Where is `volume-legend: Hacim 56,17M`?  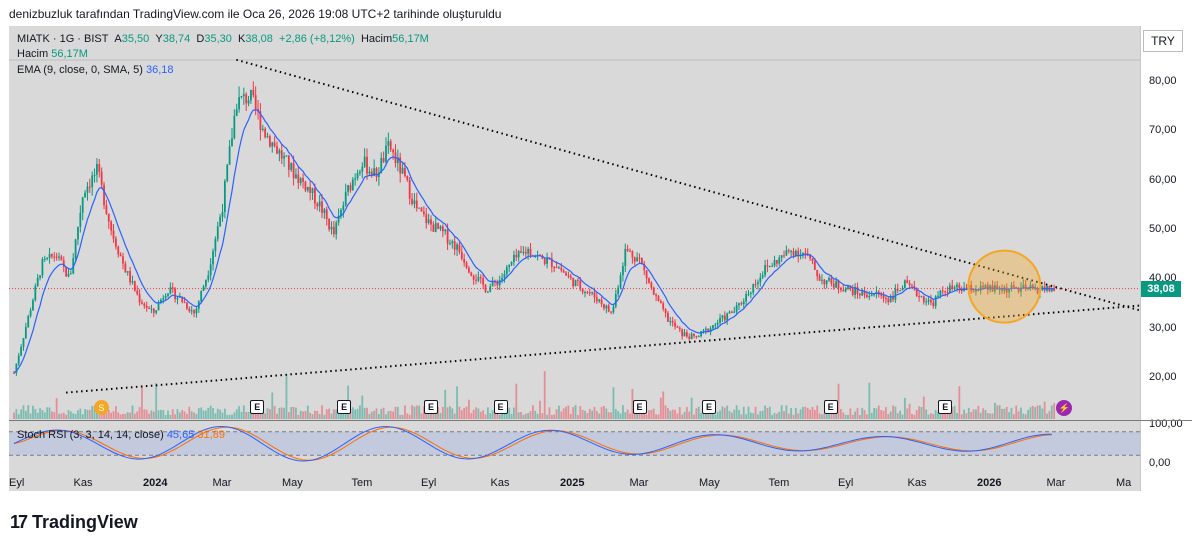
volume-legend: Hacim 56,17M is located at coordinates (52, 54).